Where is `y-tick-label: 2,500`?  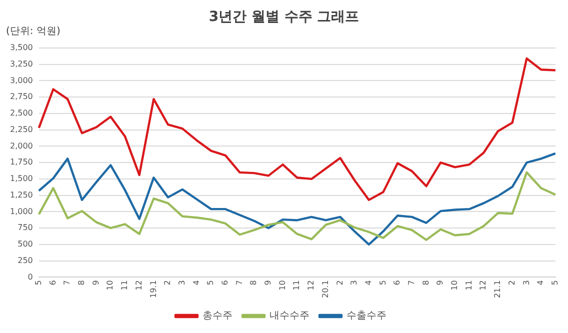 y-tick-label: 2,500 is located at coordinates (21, 113).